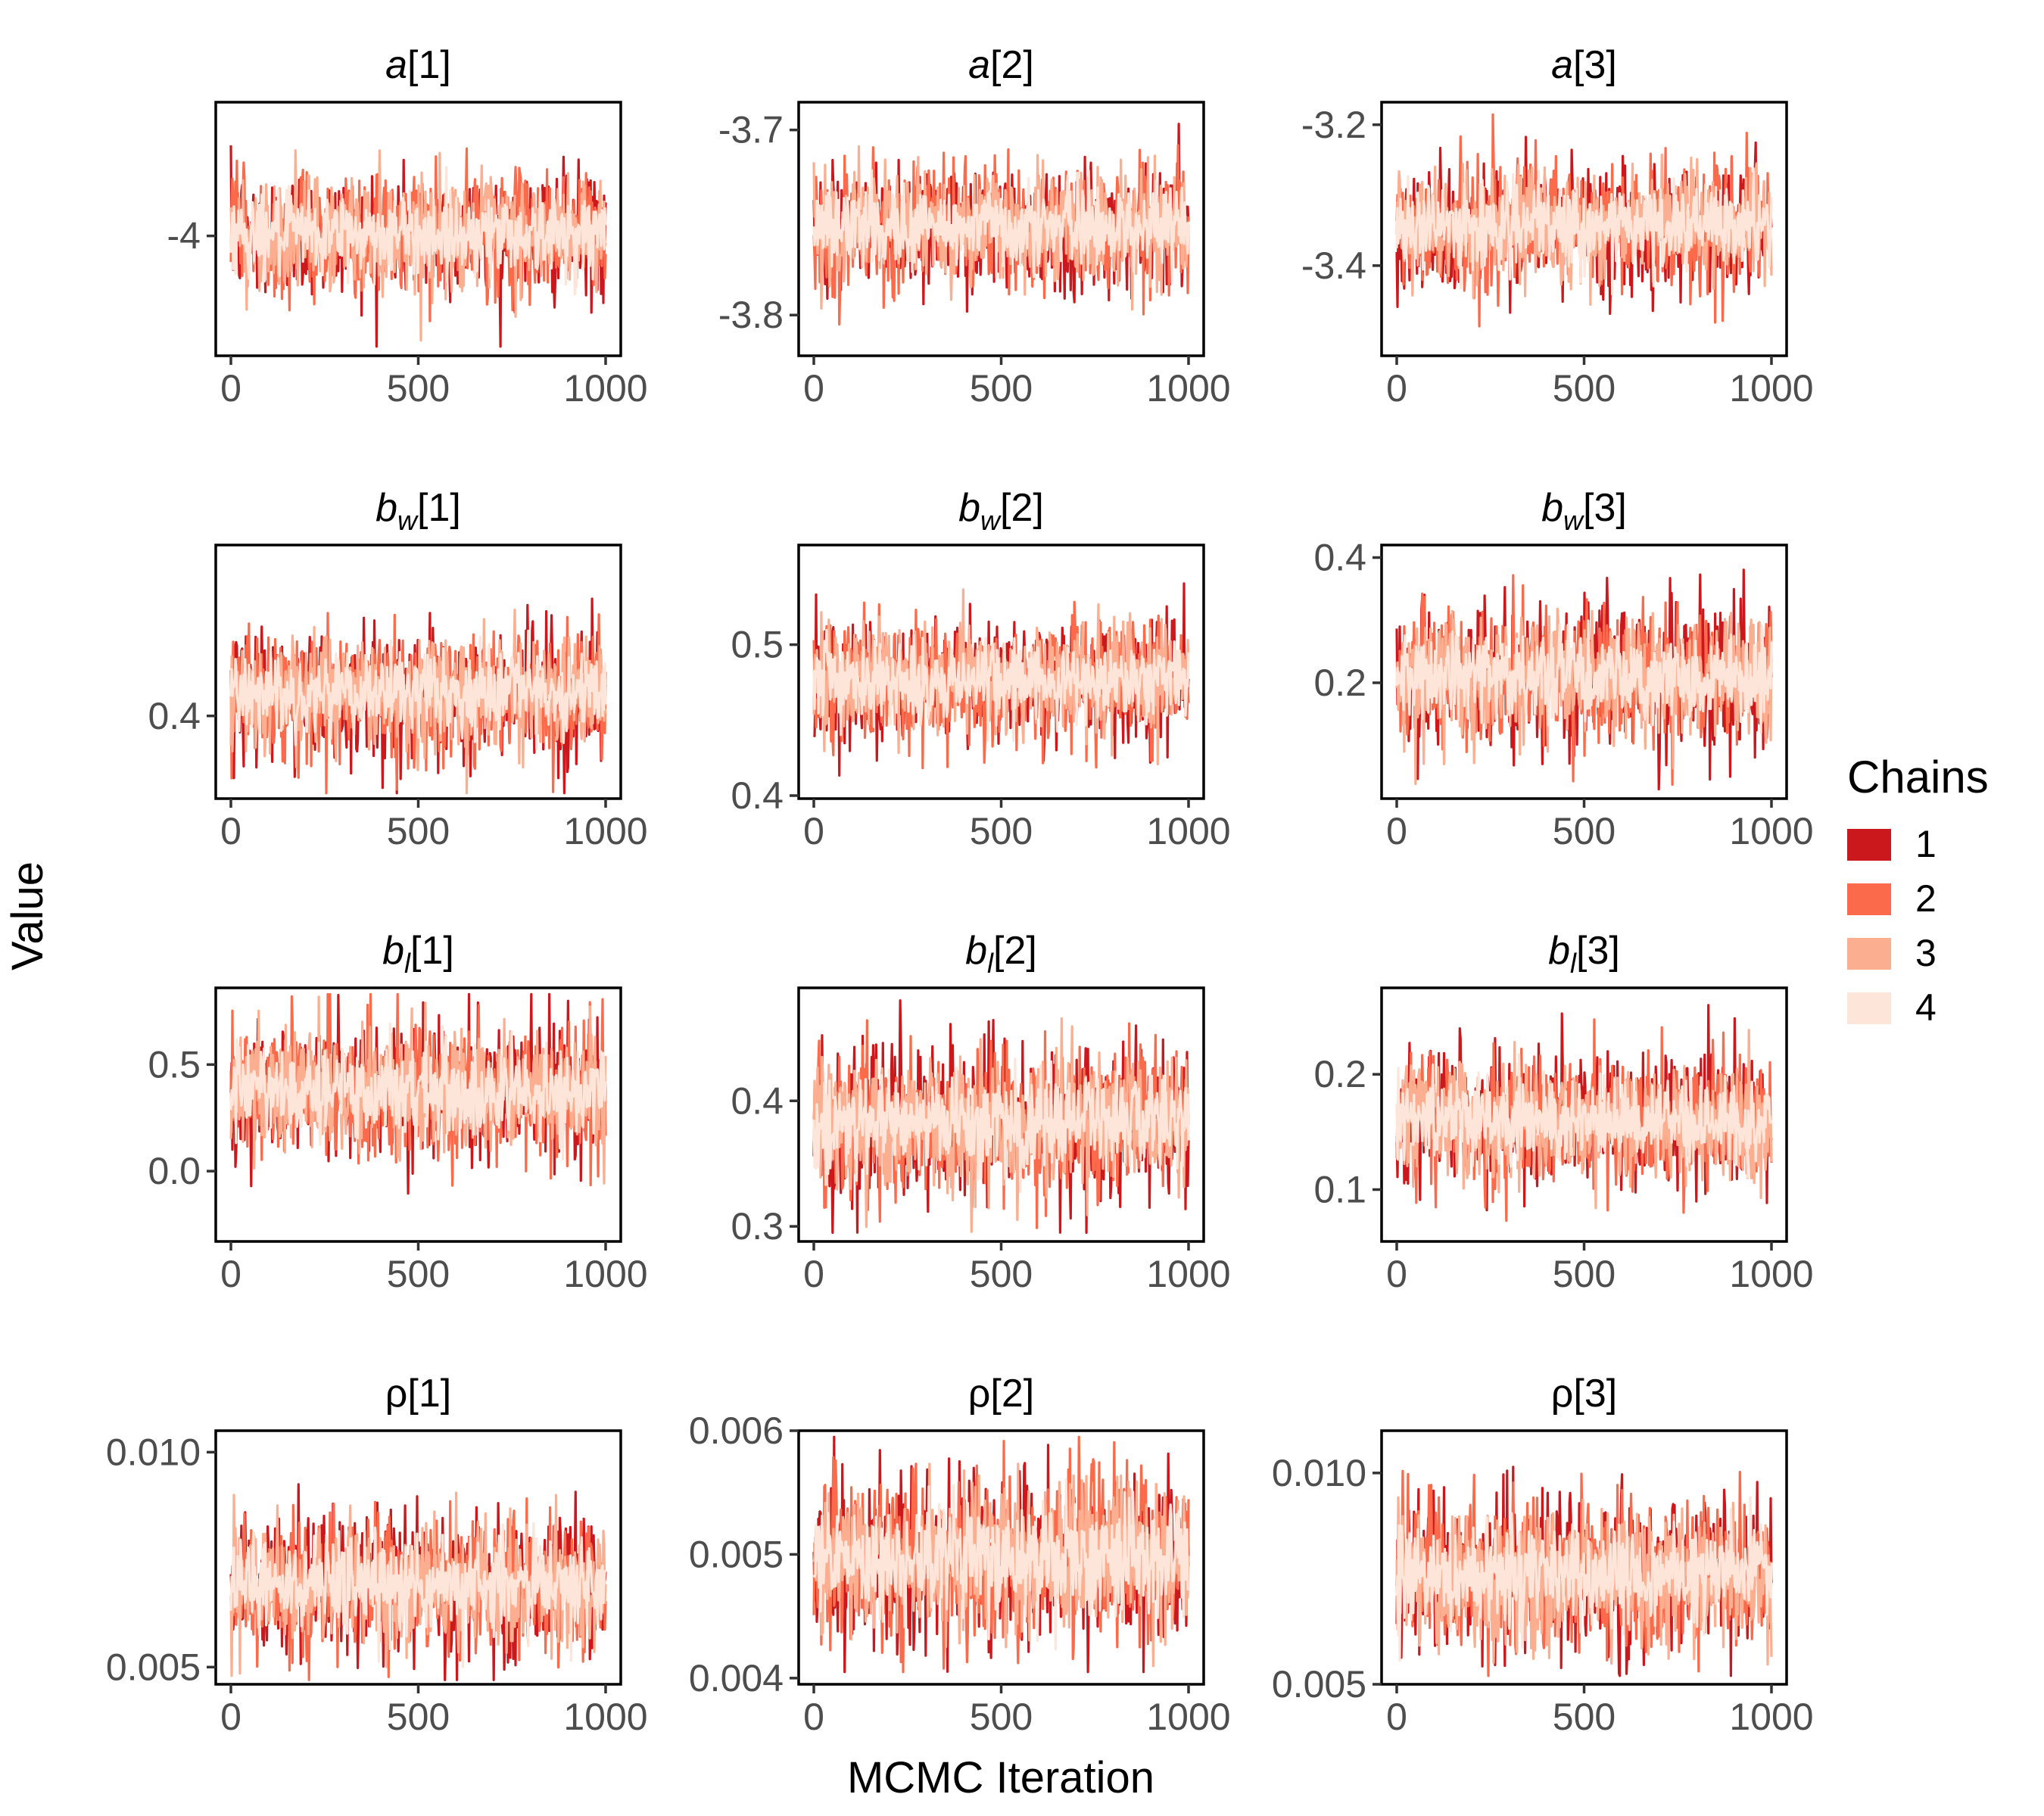  Describe the element at coordinates (174, 1171) in the screenshot. I see `y-tick-label: 0.0` at that location.